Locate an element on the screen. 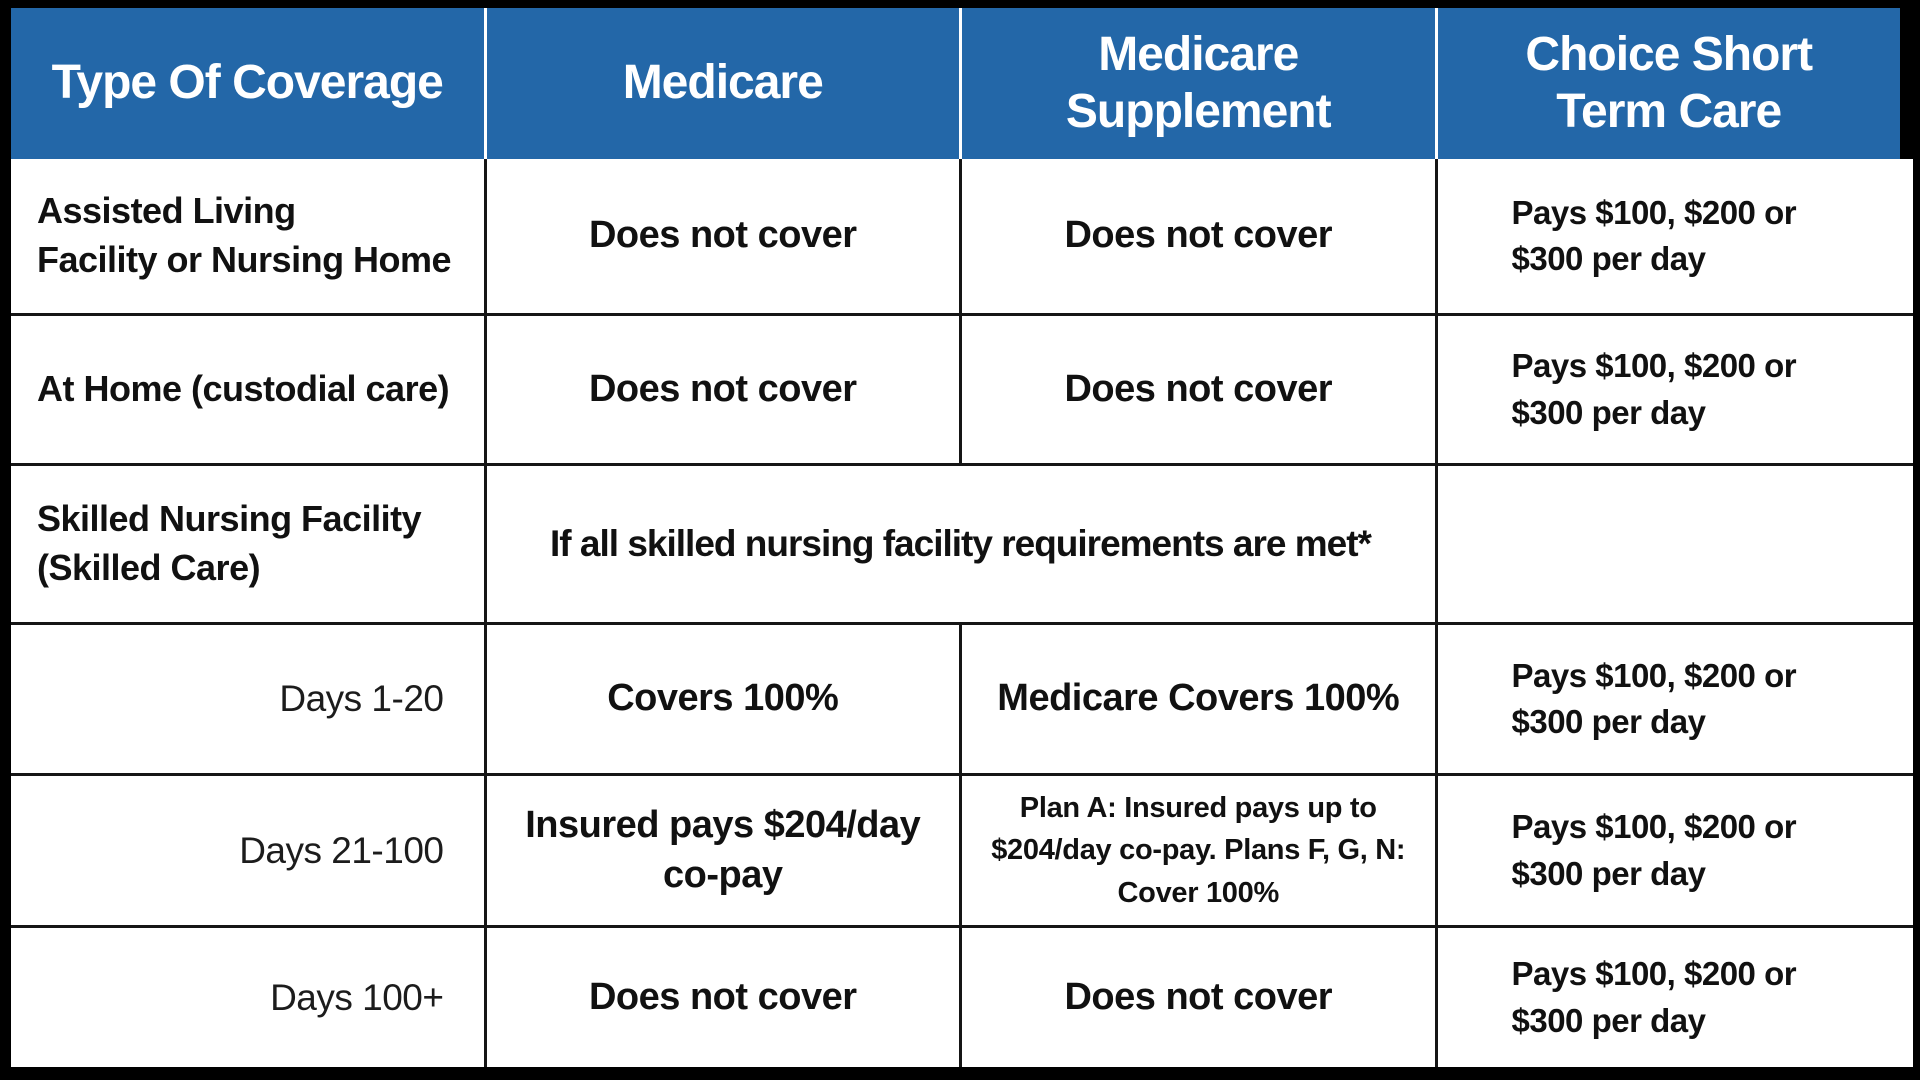 The image size is (1920, 1080). cell-days-1-20-medicare: Covers 100% is located at coordinates (724, 700).